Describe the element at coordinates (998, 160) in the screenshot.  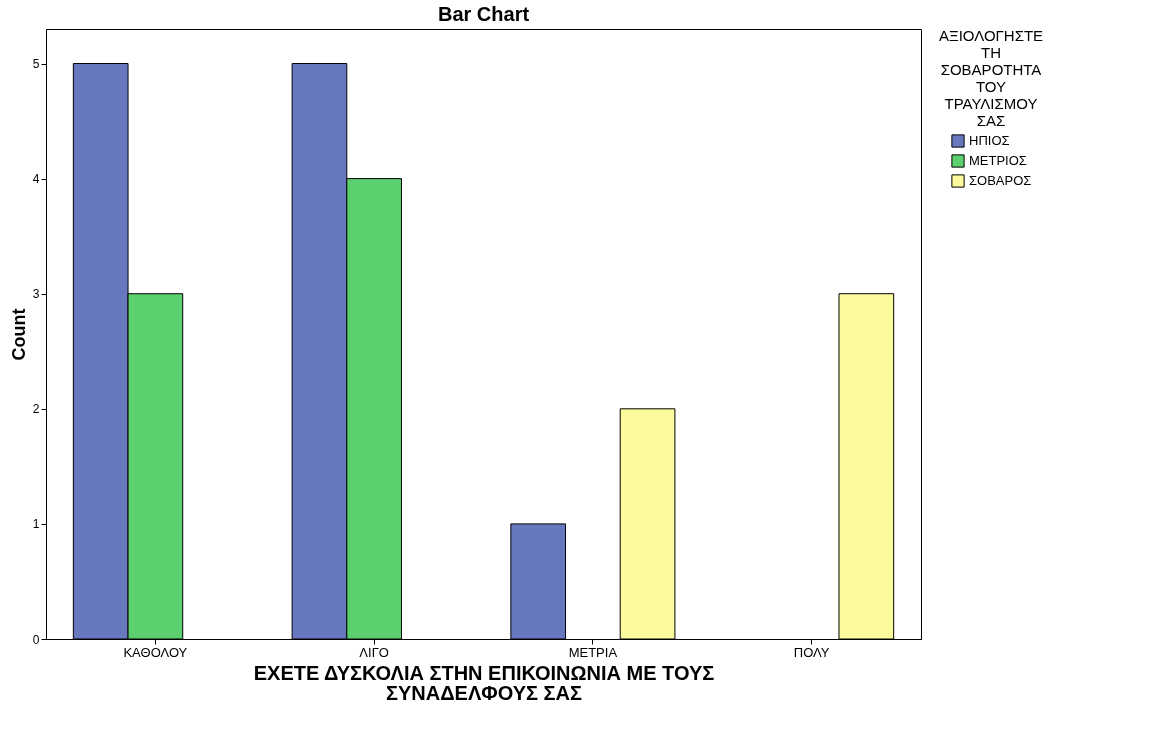
I see `legend-label: ΜΕΤΡΙΟΣ` at that location.